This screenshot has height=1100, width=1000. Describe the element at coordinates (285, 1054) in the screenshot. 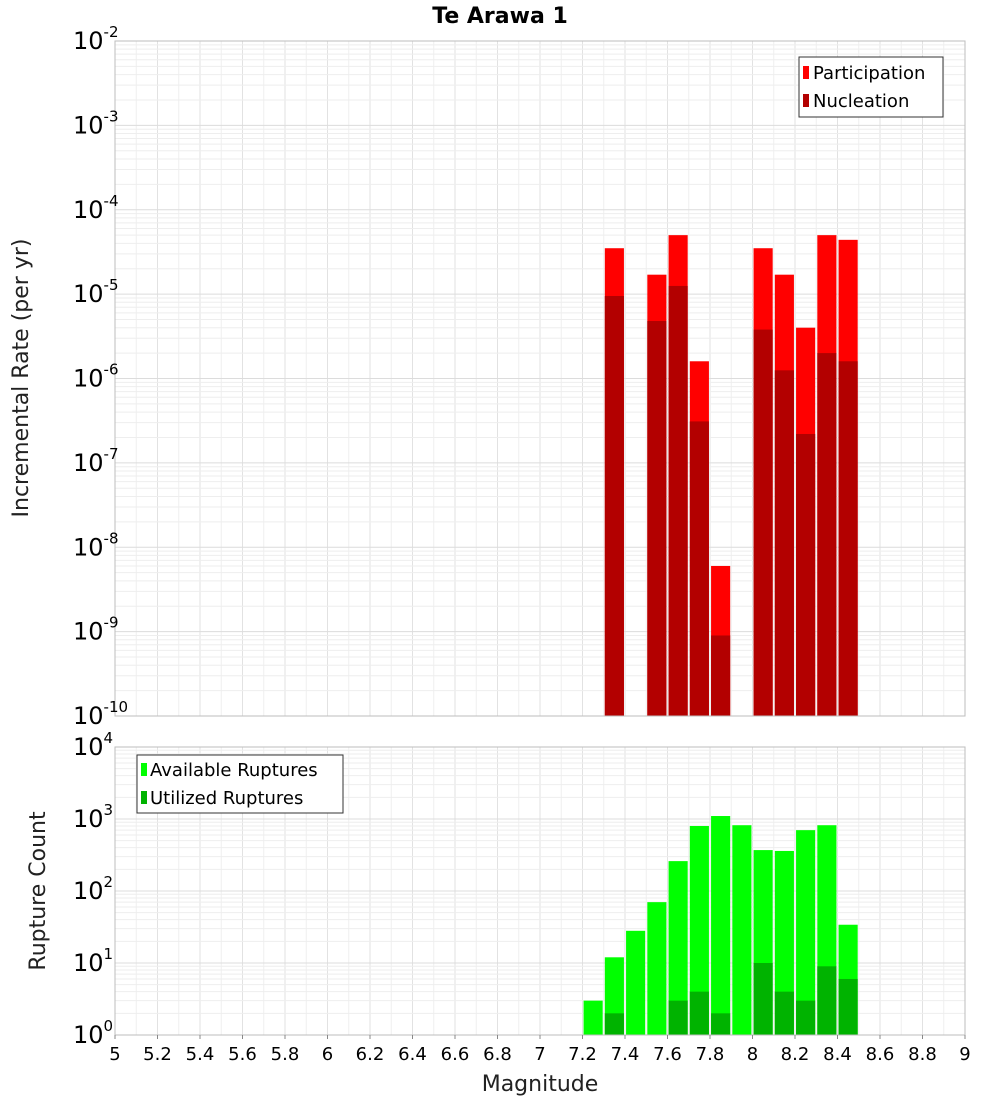

I see `x-tick-label: 5.8` at that location.